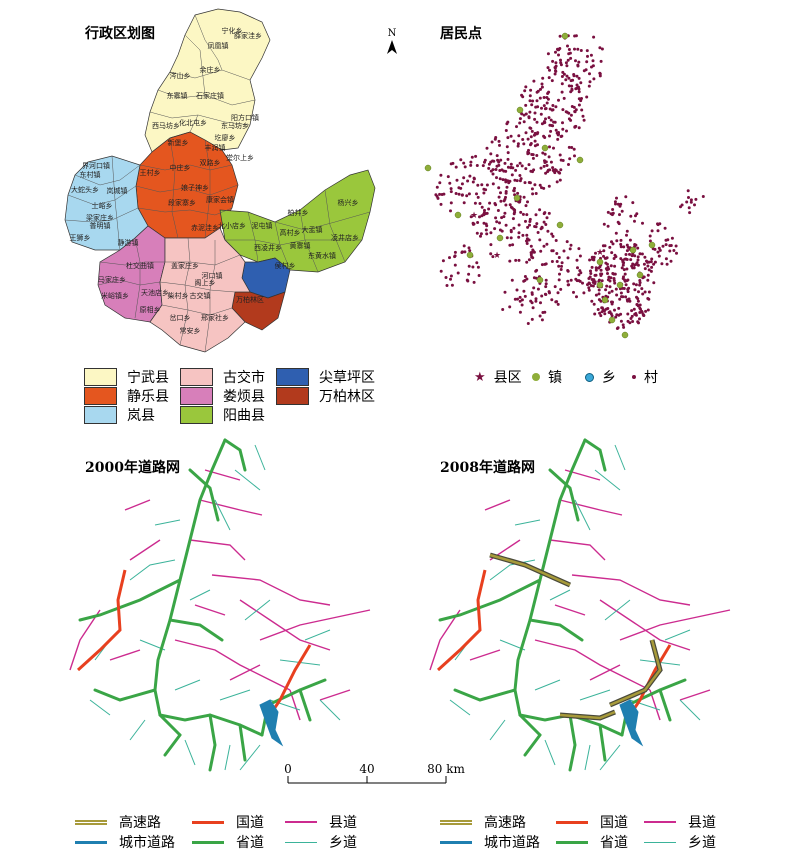  What do you see at coordinates (231, 507) in the screenshot?
I see `county-road` at bounding box center [231, 507].